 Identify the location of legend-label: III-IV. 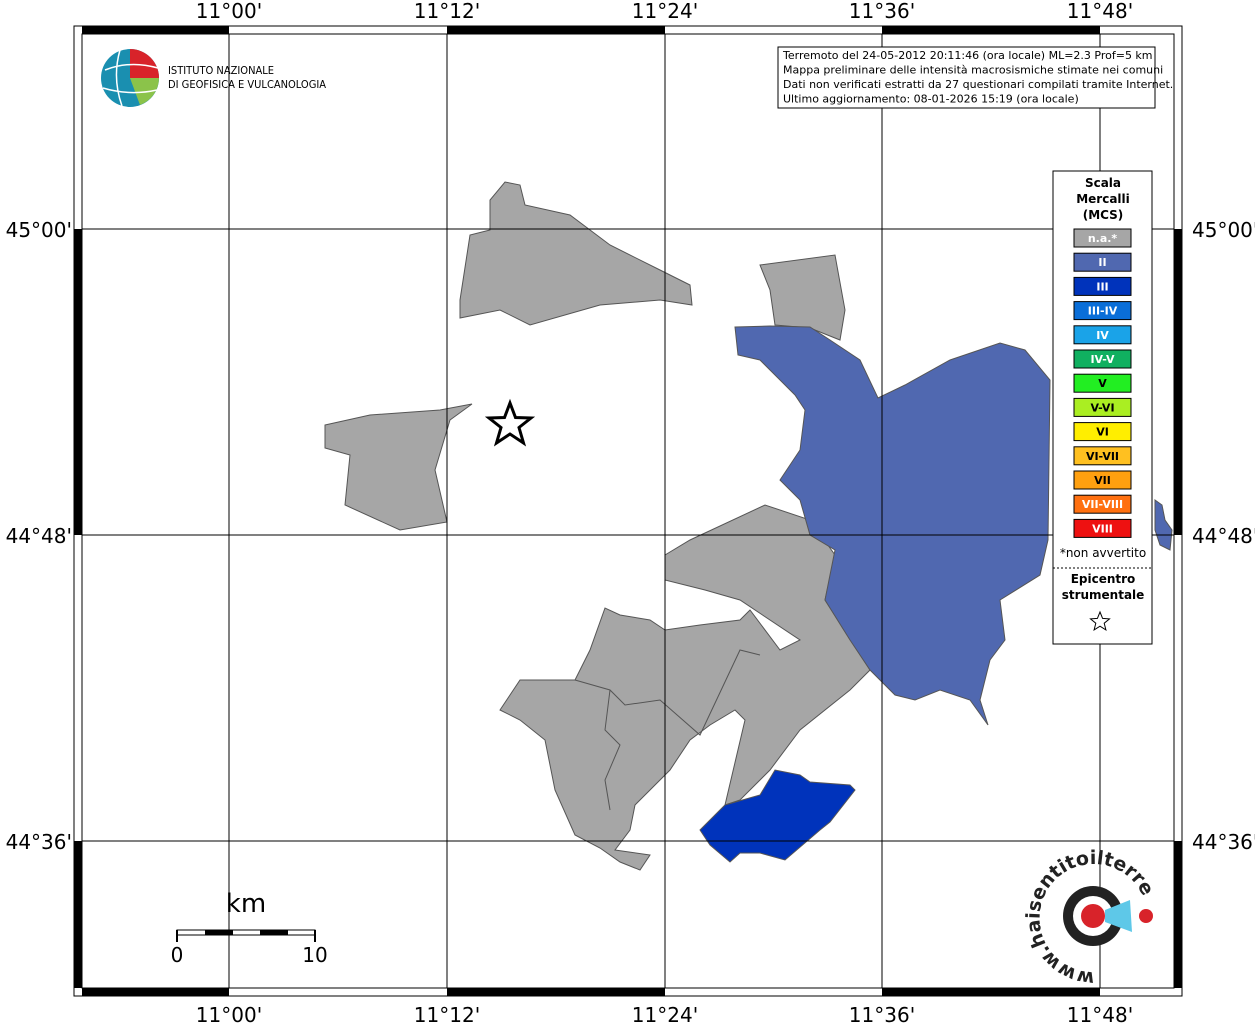
(1103, 311).